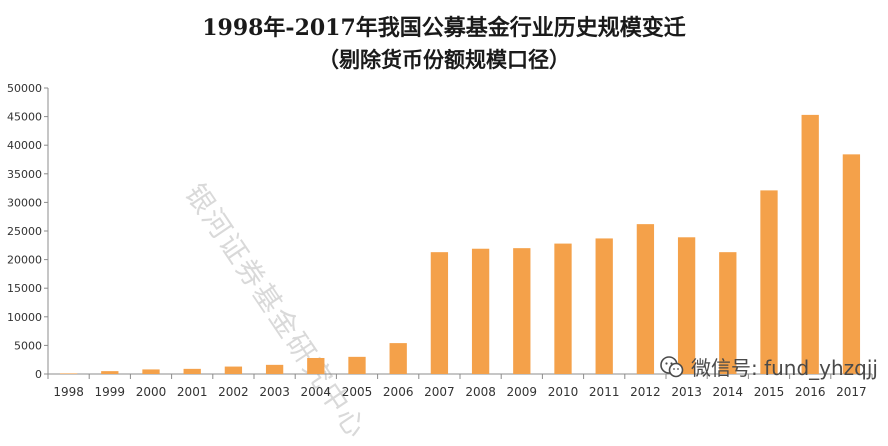 The width and height of the screenshot is (888, 446). What do you see at coordinates (151, 371) in the screenshot?
I see `bar-2000` at bounding box center [151, 371].